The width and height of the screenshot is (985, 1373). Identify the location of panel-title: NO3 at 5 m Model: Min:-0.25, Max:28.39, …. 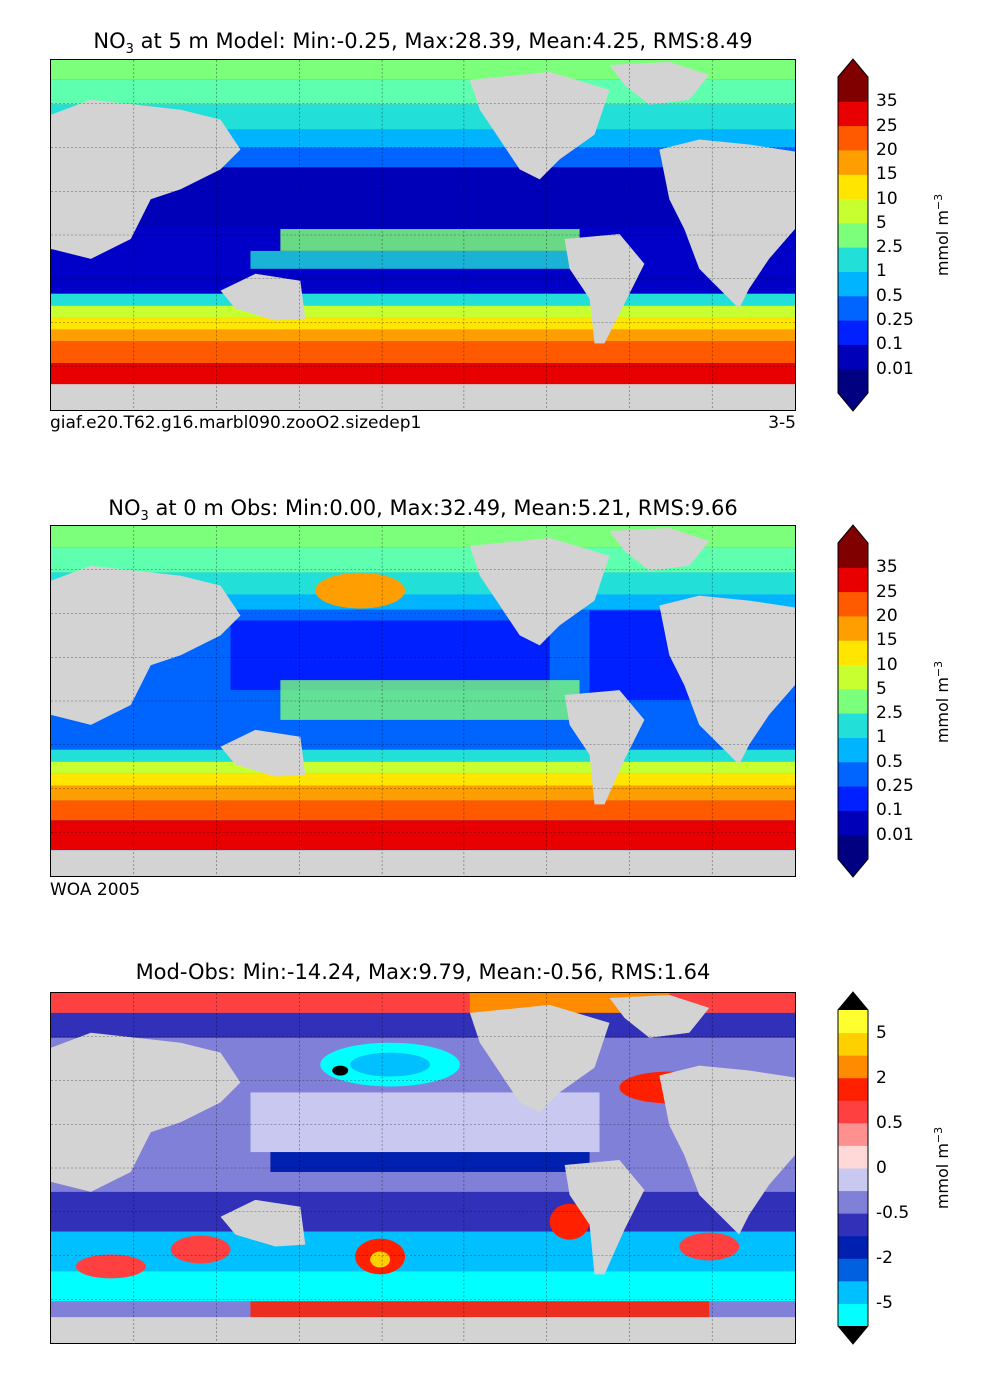
(423, 43).